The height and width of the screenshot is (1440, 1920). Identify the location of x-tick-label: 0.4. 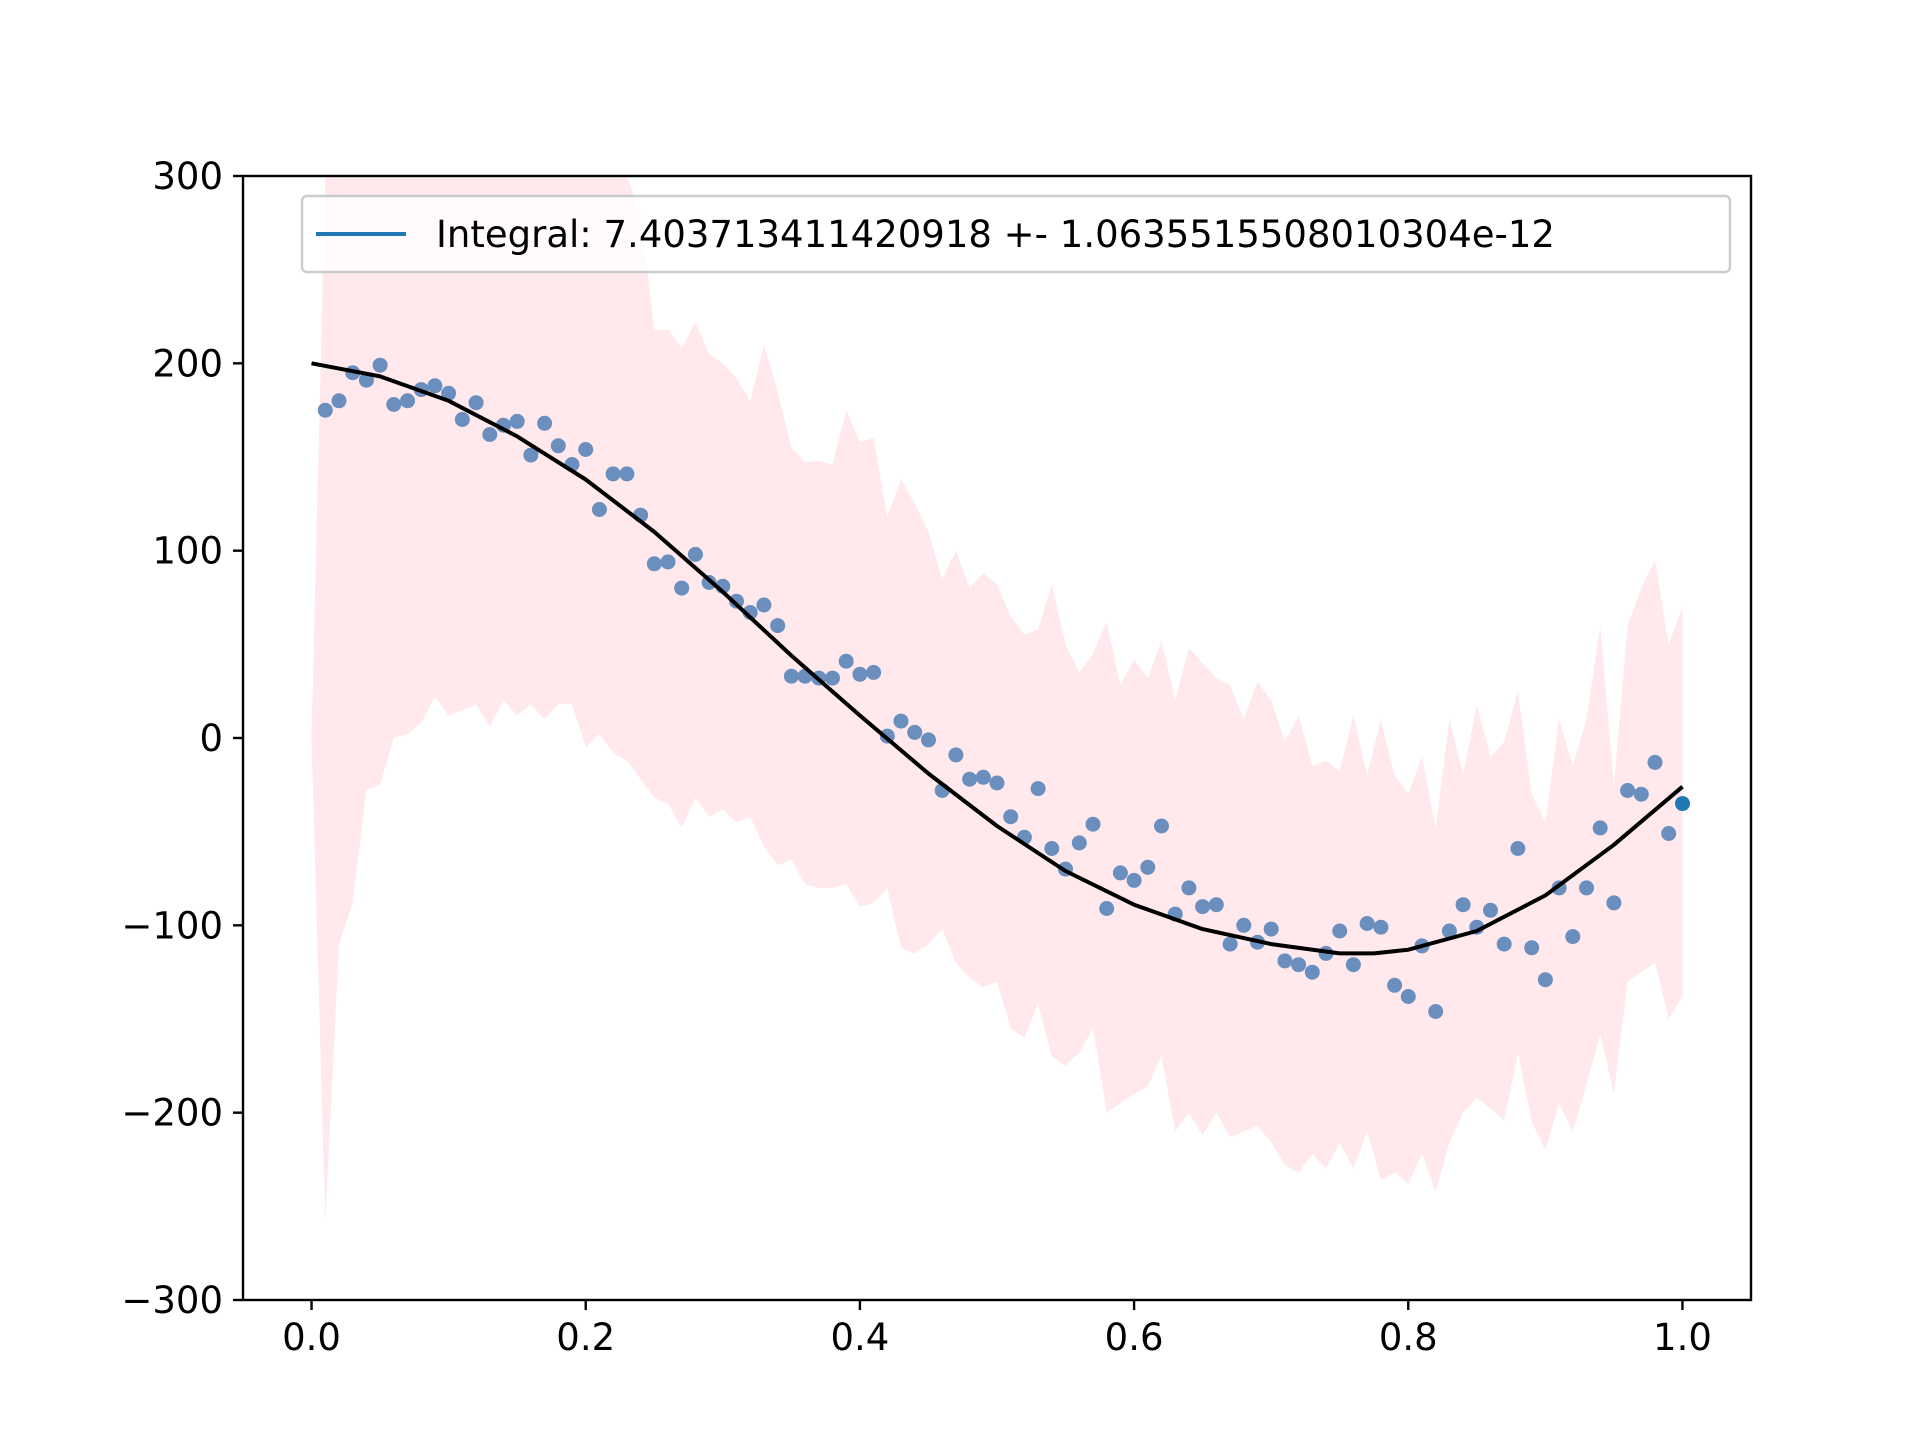
(859, 1337).